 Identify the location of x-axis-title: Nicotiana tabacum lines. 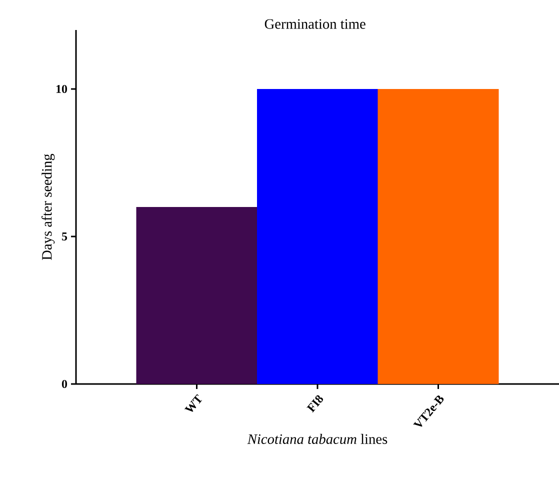
(317, 439).